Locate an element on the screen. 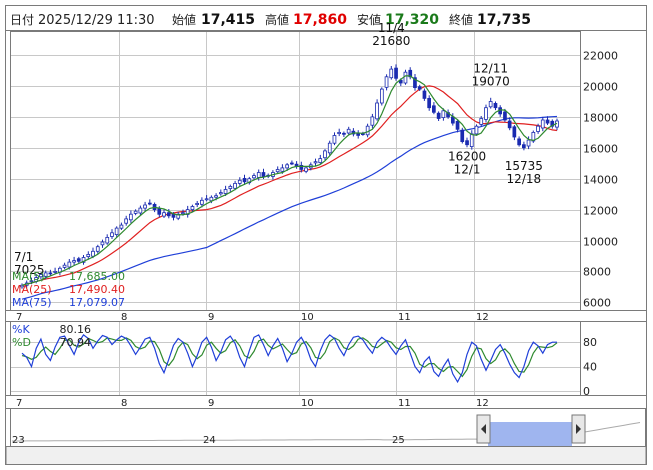 Image resolution: width=653 pixels, height=470 pixels. header-bar is located at coordinates (326, 18).